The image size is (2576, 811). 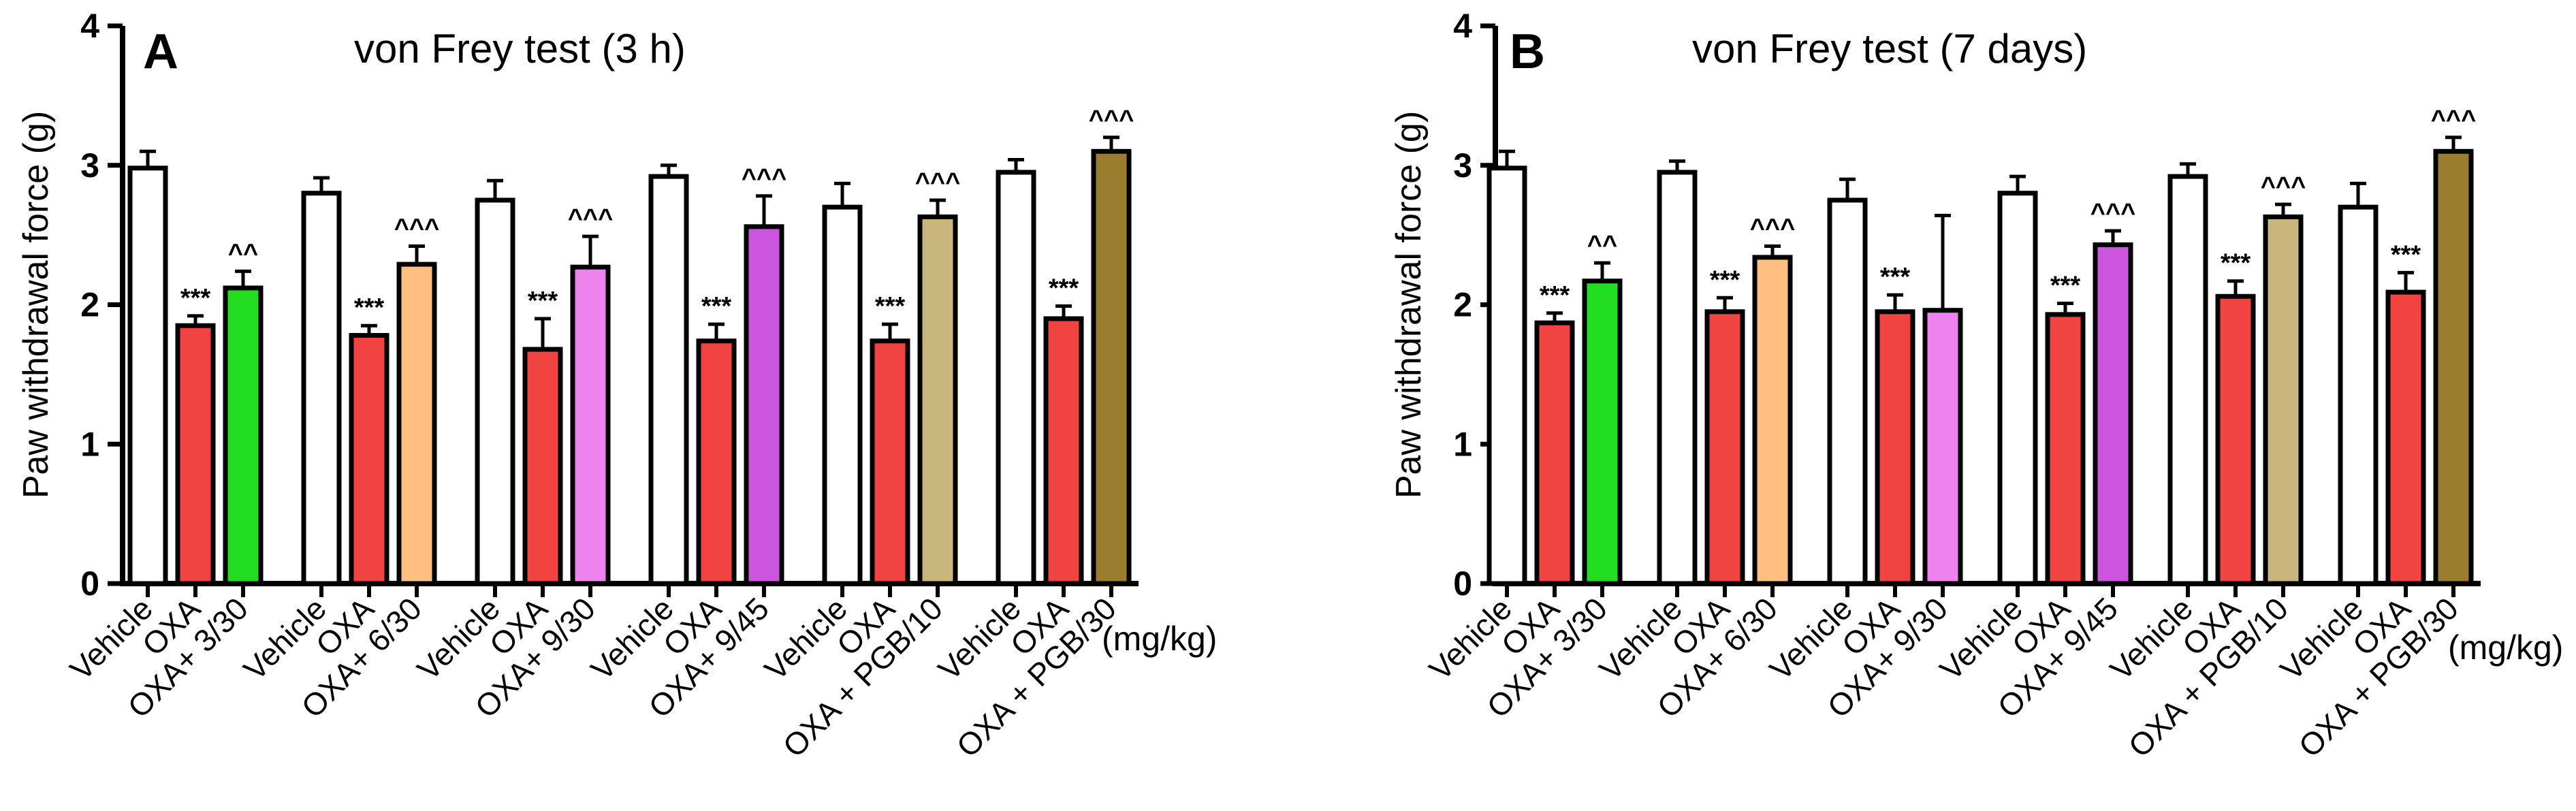 I want to click on panel-letter: A, so click(x=160, y=52).